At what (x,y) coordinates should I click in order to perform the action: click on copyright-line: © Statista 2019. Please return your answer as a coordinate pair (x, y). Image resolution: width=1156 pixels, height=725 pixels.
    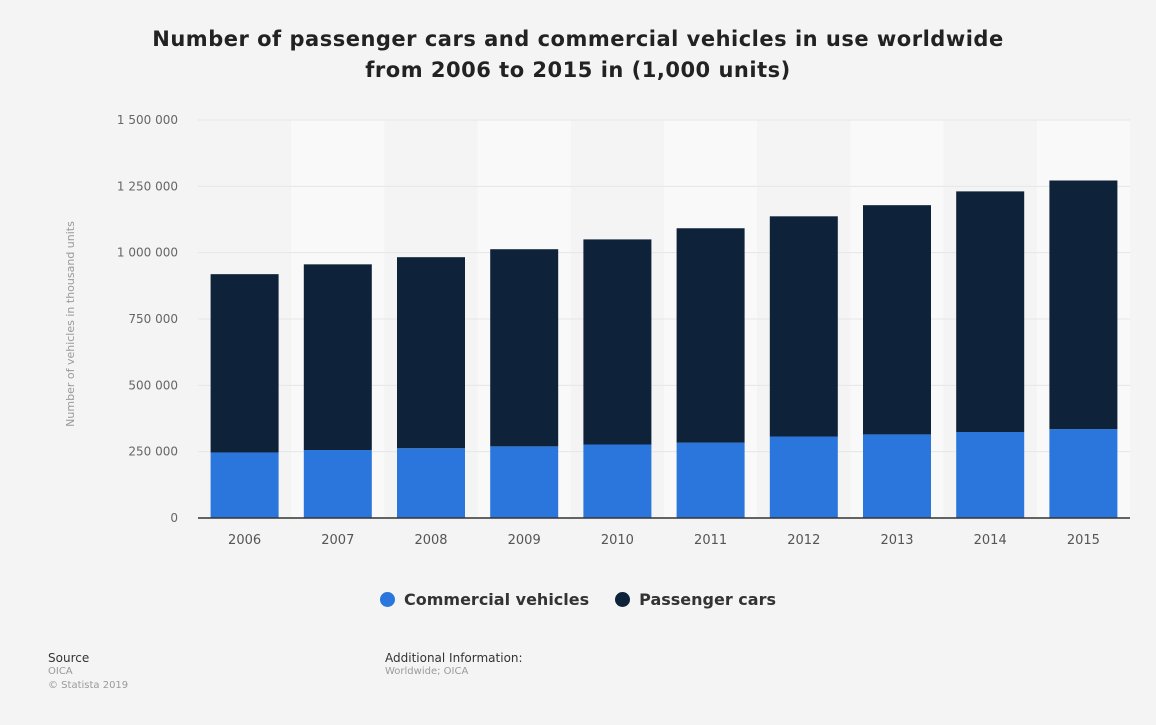
    Looking at the image, I should click on (88, 685).